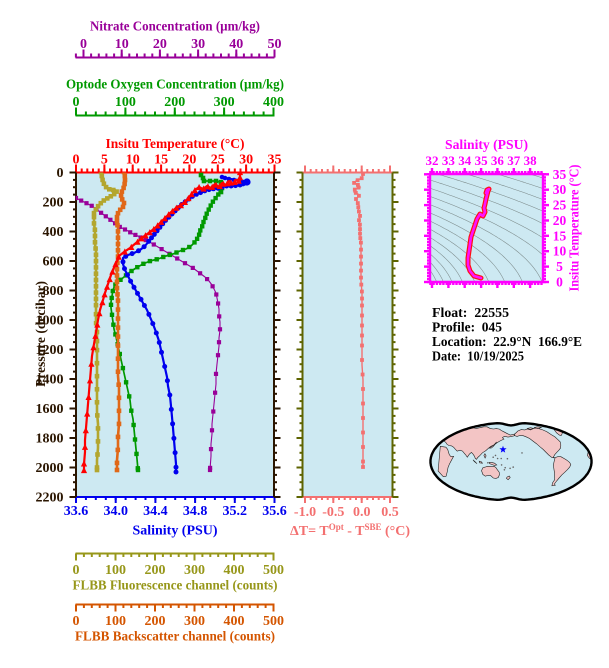  Describe the element at coordinates (50, 498) in the screenshot. I see `svg-text: 2200` at that location.